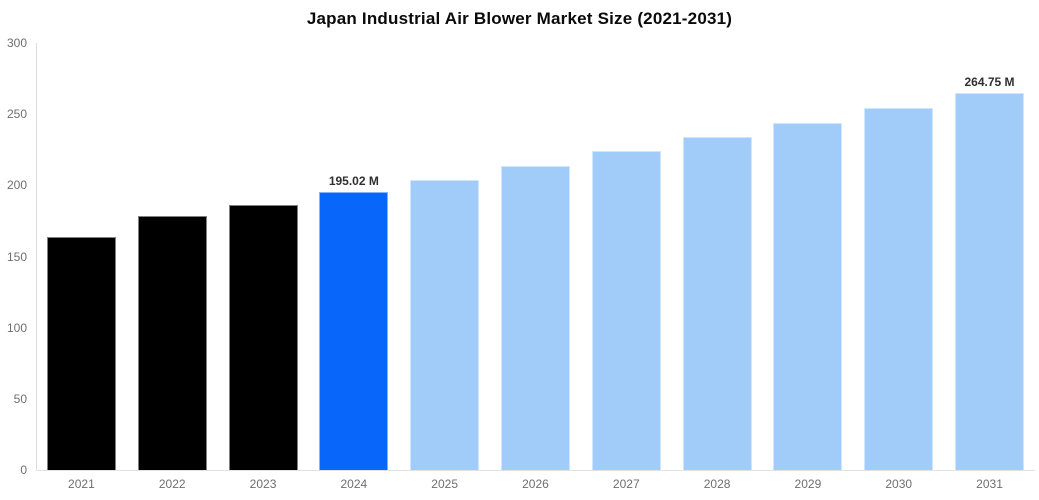 This screenshot has height=500, width=1039. I want to click on bar-column: 2029, so click(808, 267).